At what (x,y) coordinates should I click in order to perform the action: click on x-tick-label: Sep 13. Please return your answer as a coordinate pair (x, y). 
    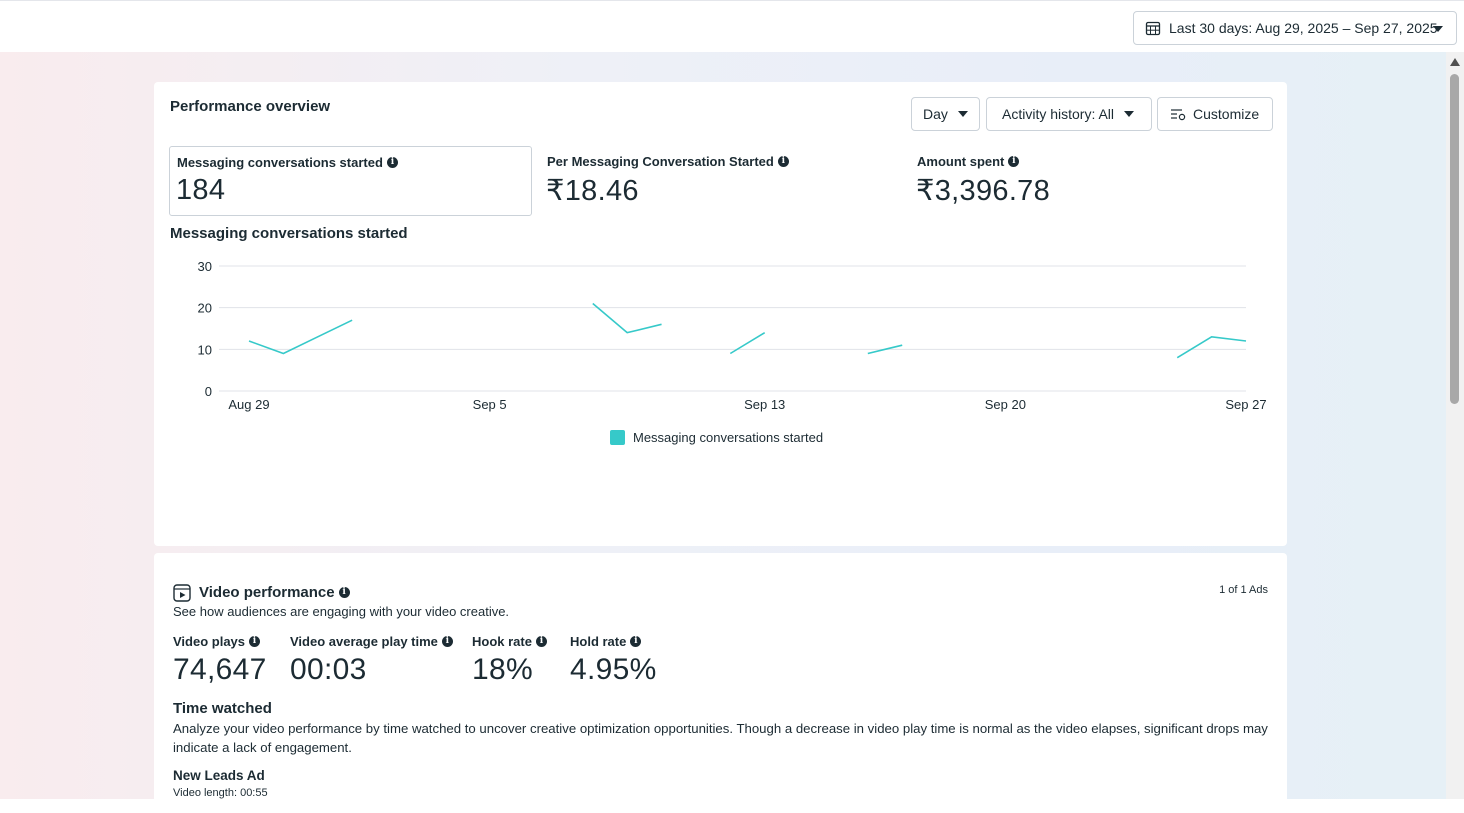
    Looking at the image, I should click on (764, 404).